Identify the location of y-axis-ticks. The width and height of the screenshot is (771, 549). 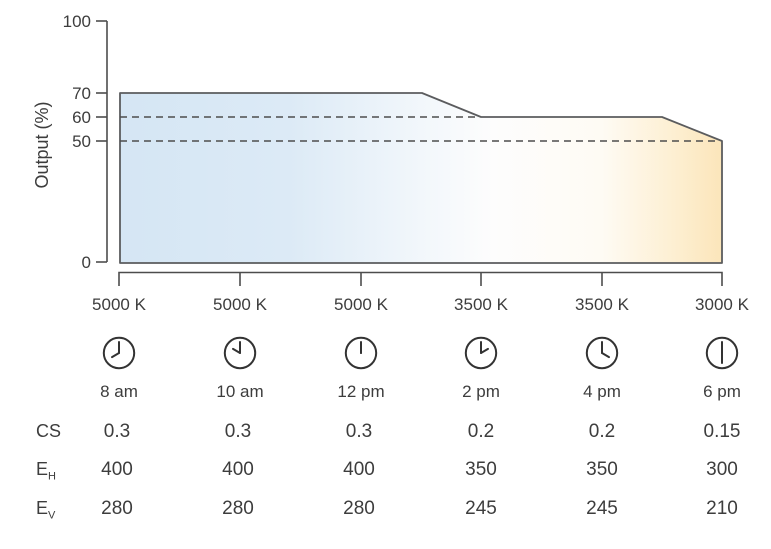
(101, 141).